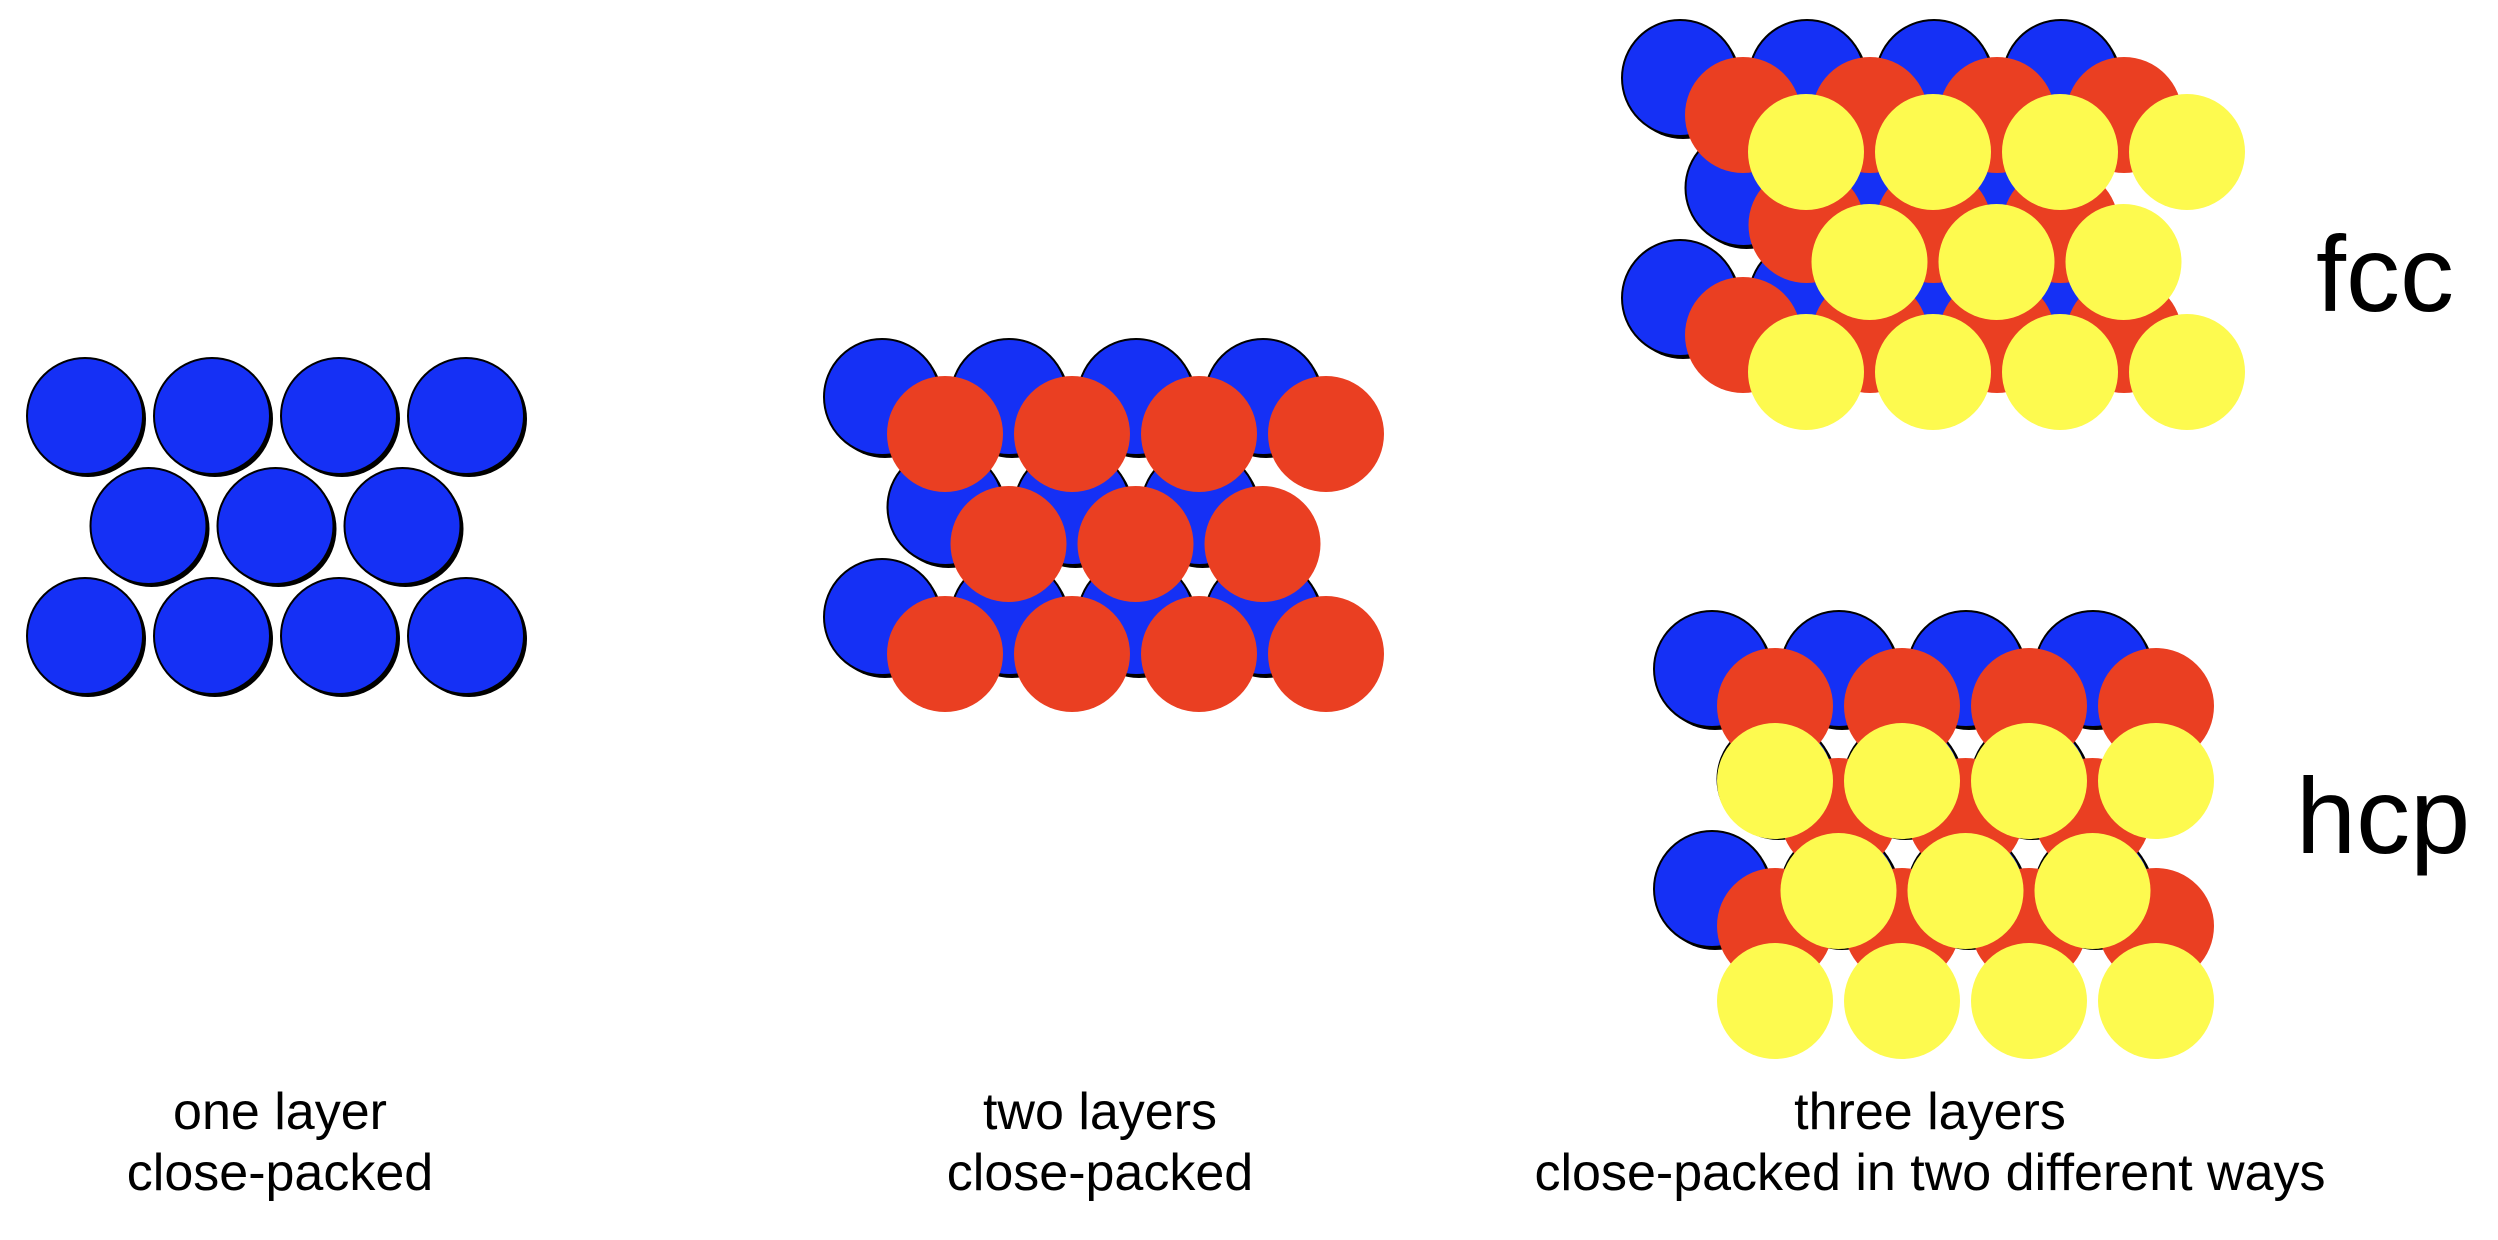 Image resolution: width=2498 pixels, height=1240 pixels. I want to click on two-layer-packing, so click(1103, 525).